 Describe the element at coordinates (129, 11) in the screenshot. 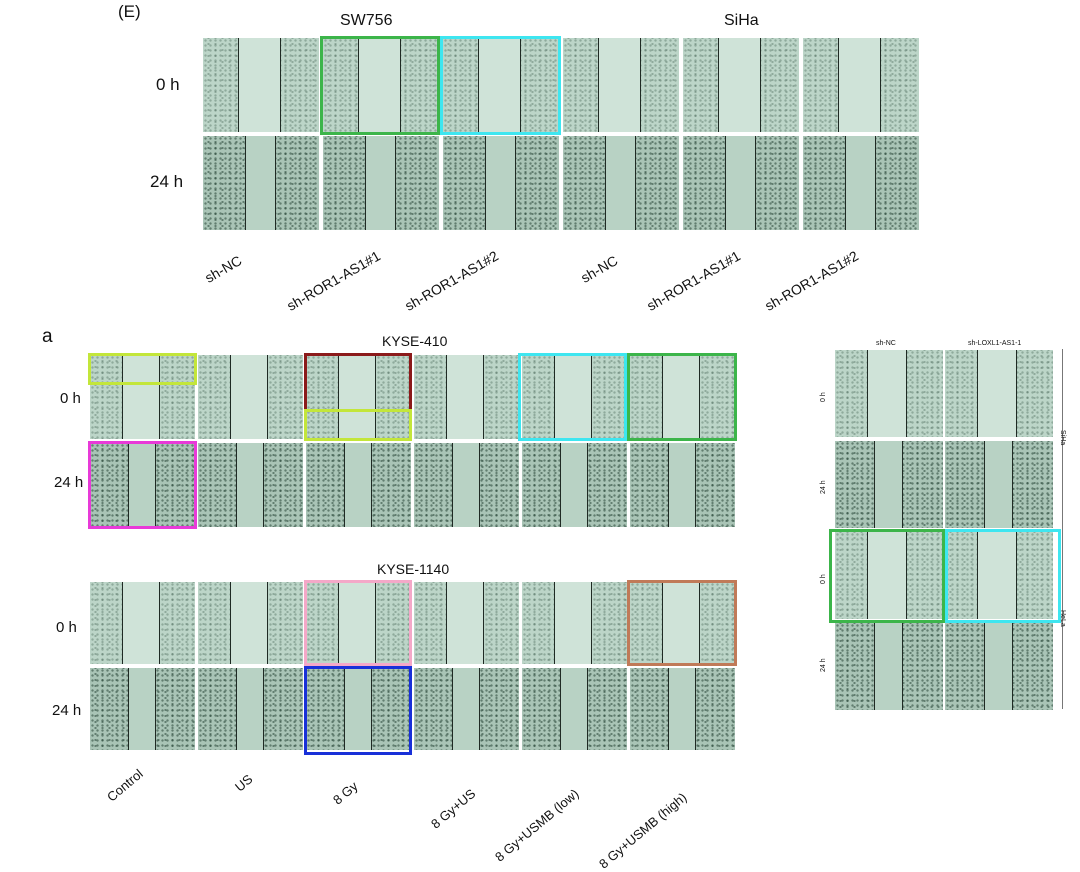

I see `panel-e-letter: (E)` at that location.